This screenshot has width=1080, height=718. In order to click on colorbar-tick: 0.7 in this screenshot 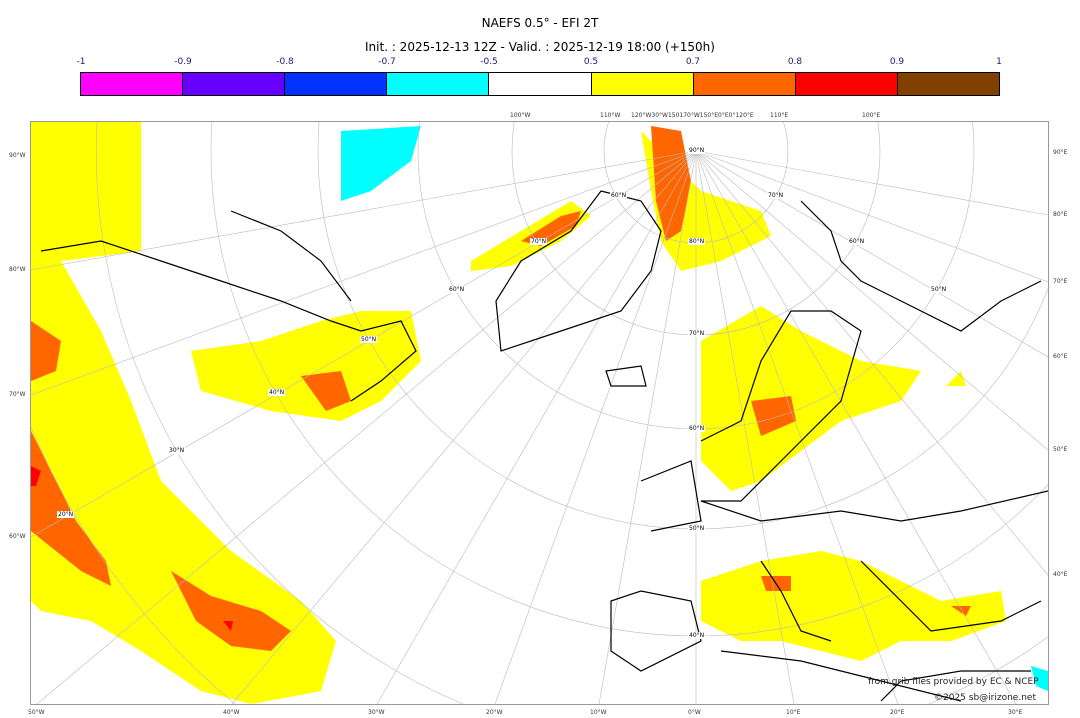, I will do `click(693, 62)`.